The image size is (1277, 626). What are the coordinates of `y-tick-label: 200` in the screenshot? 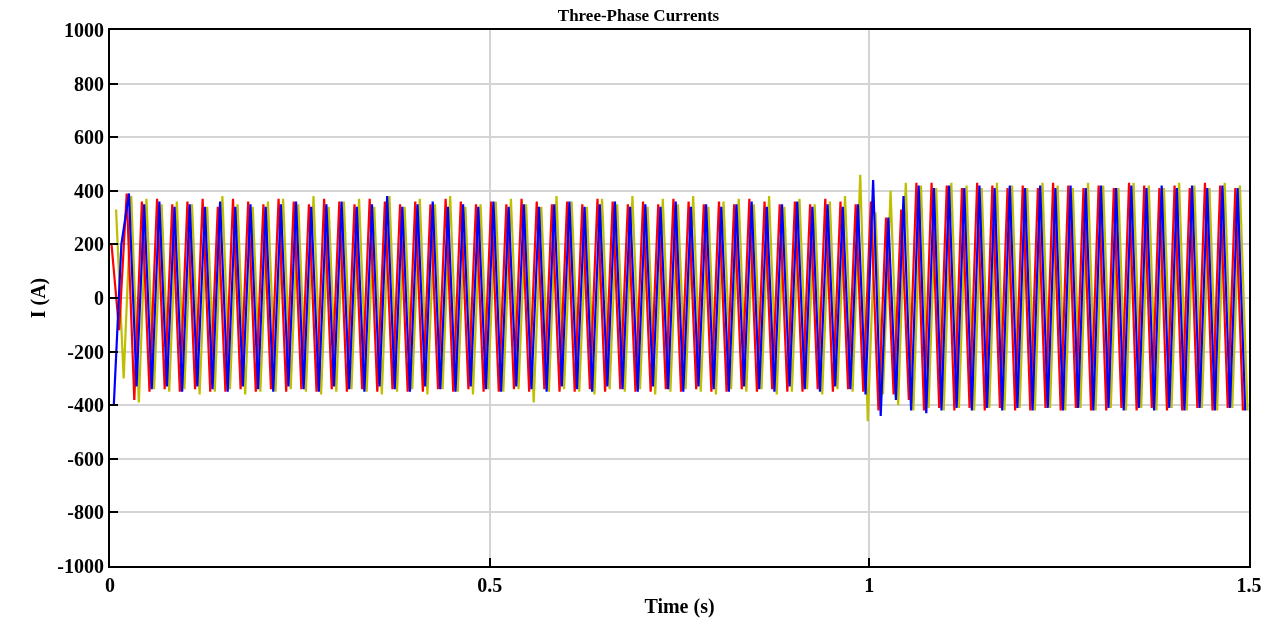 It's located at (89, 244).